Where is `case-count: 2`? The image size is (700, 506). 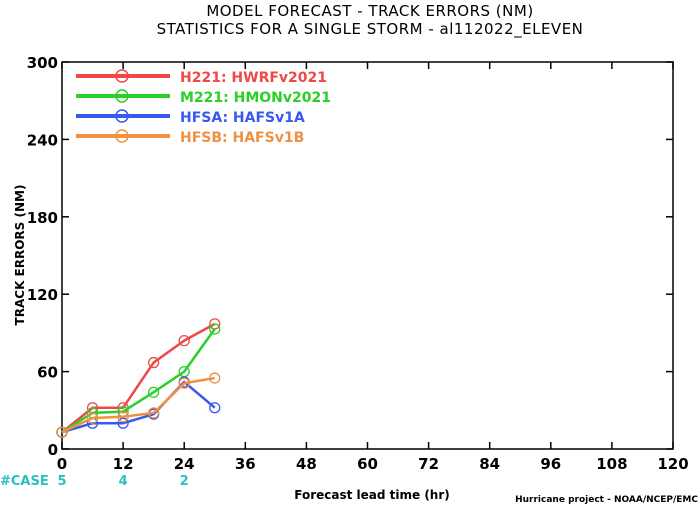
case-count: 2 is located at coordinates (184, 481).